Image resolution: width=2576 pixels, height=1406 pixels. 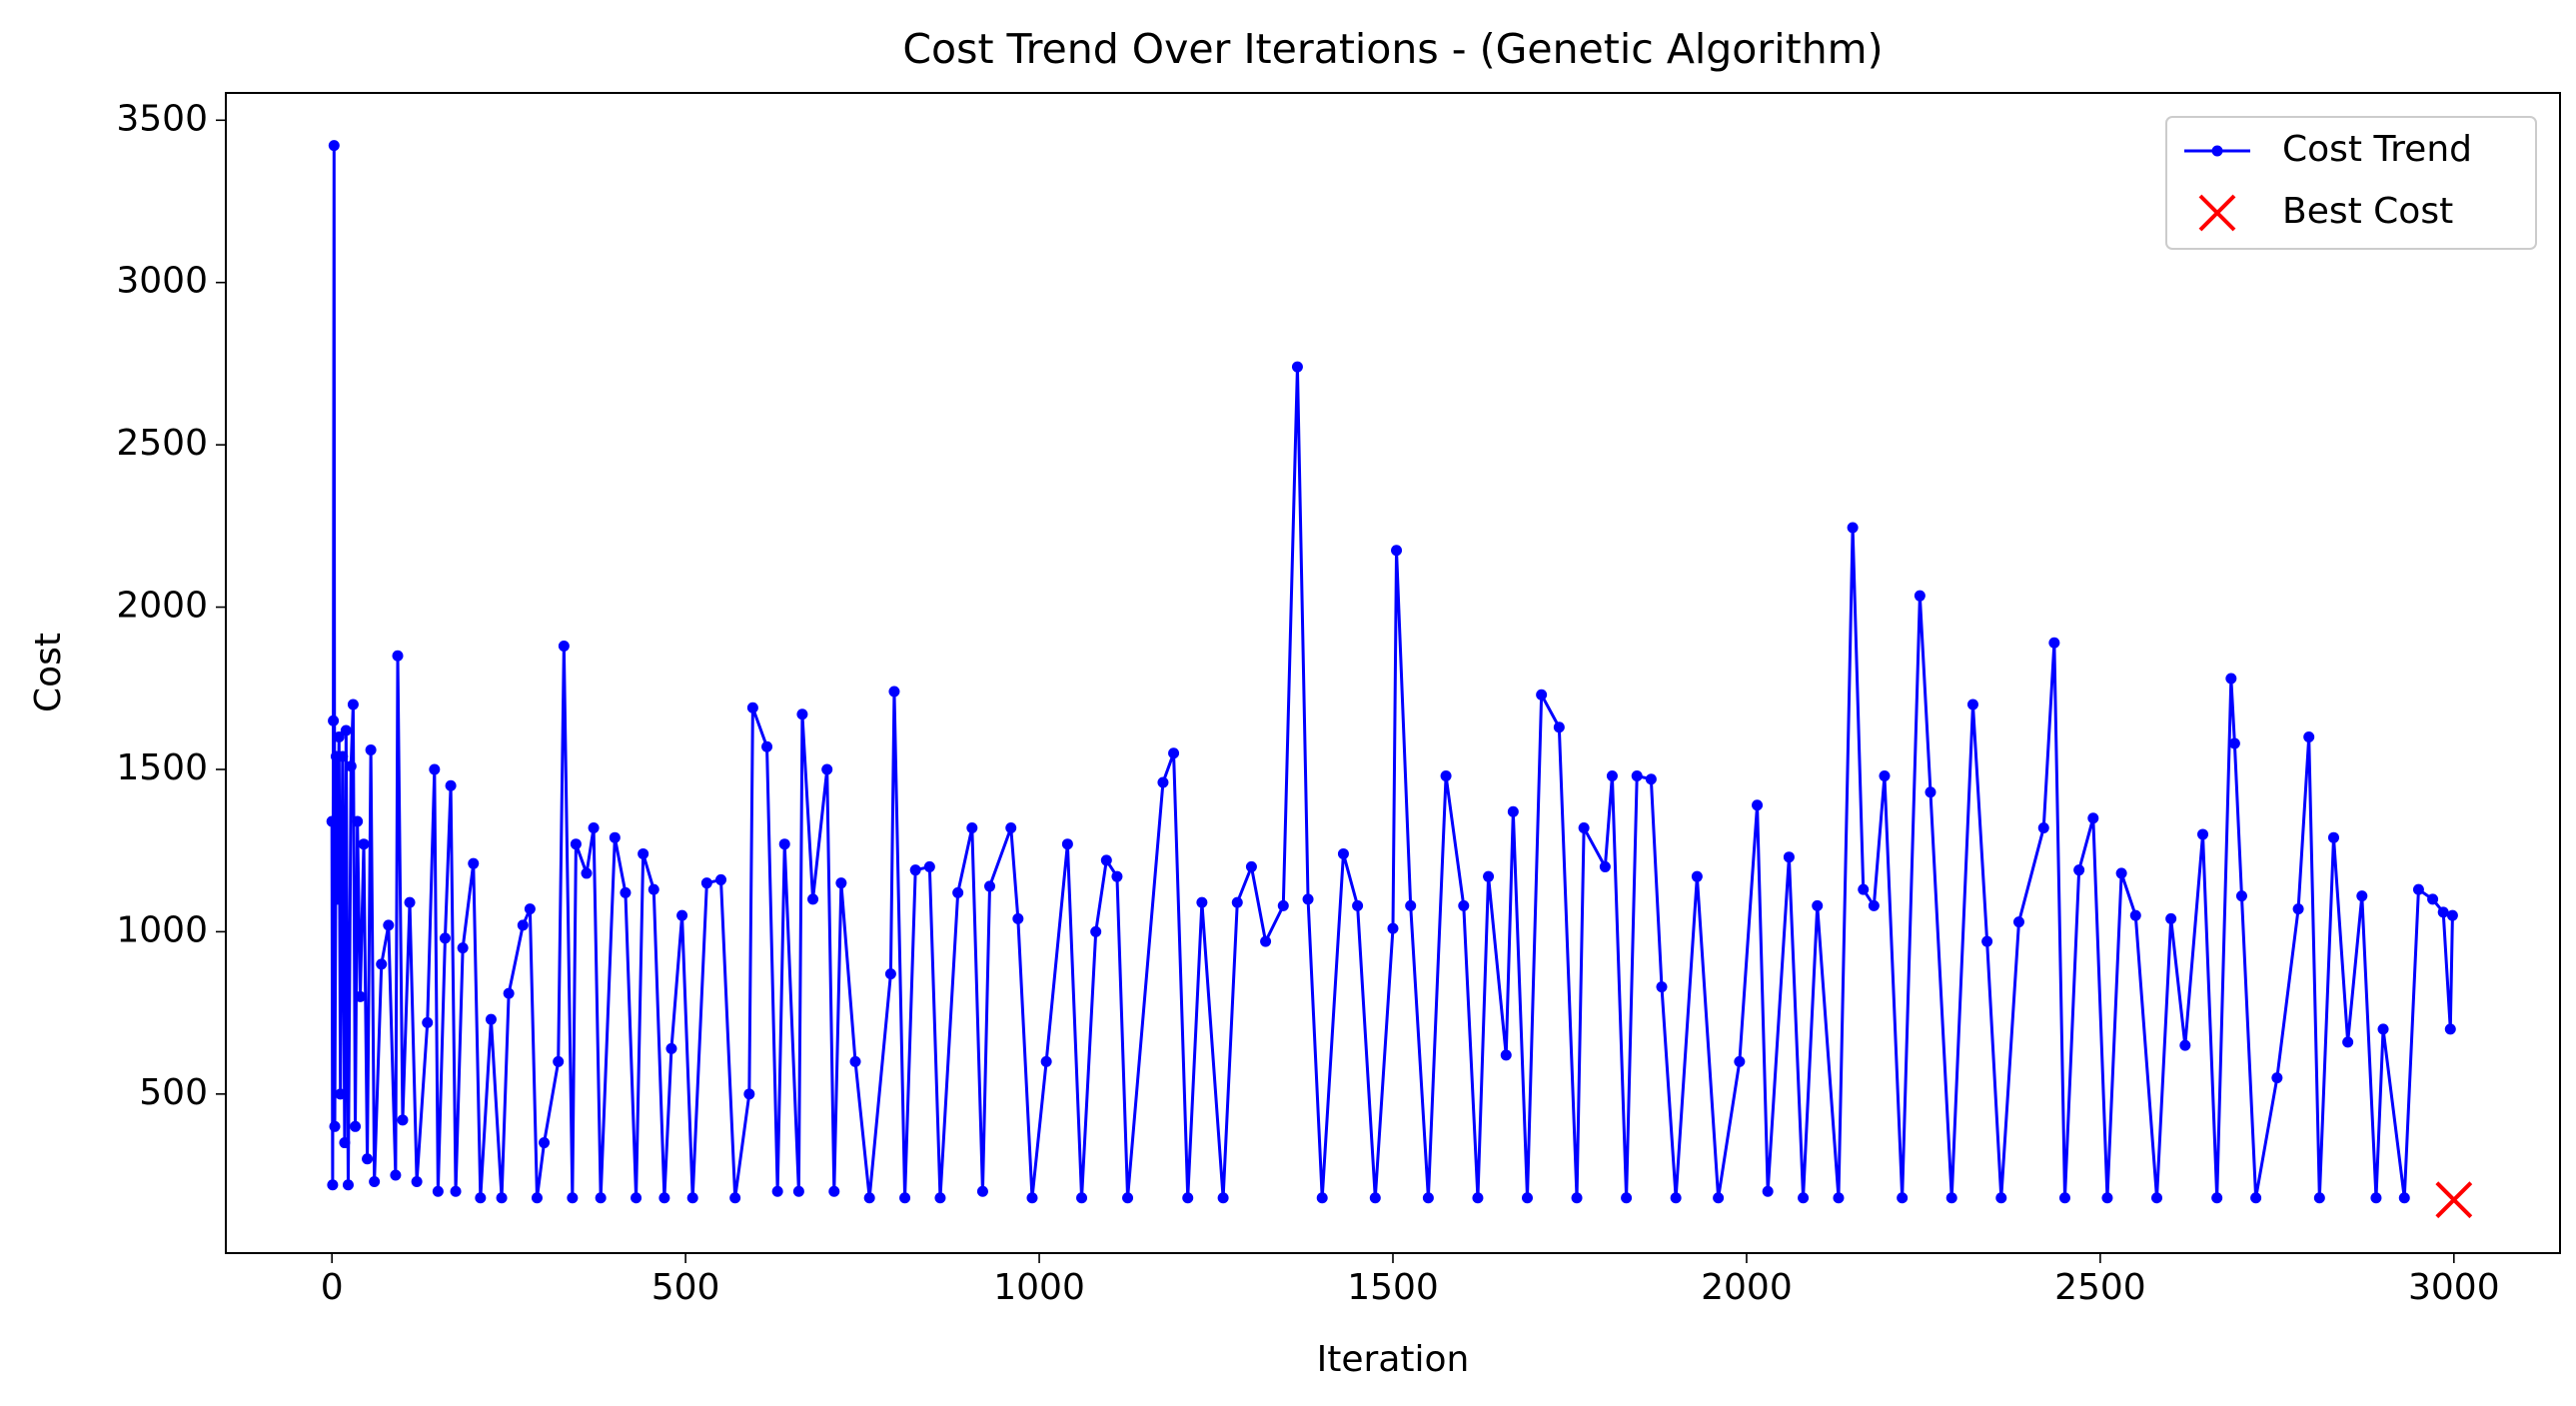 What do you see at coordinates (1393, 1288) in the screenshot?
I see `x-tick-label: 1500` at bounding box center [1393, 1288].